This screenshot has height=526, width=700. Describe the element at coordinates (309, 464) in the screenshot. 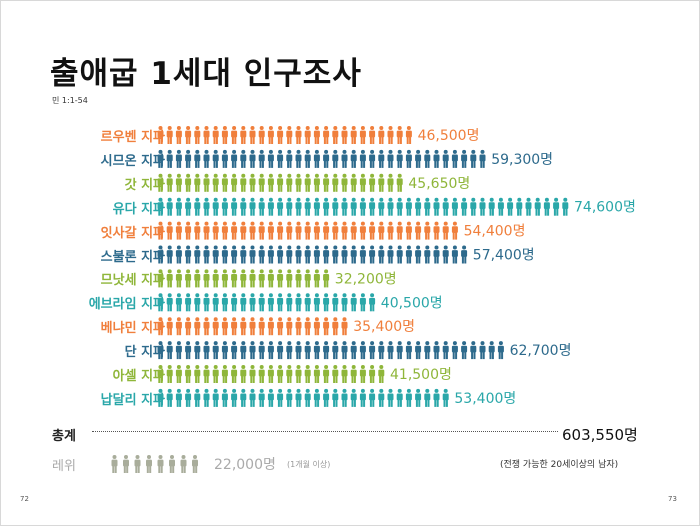

I see `levi-note: (1개월 이상)` at that location.